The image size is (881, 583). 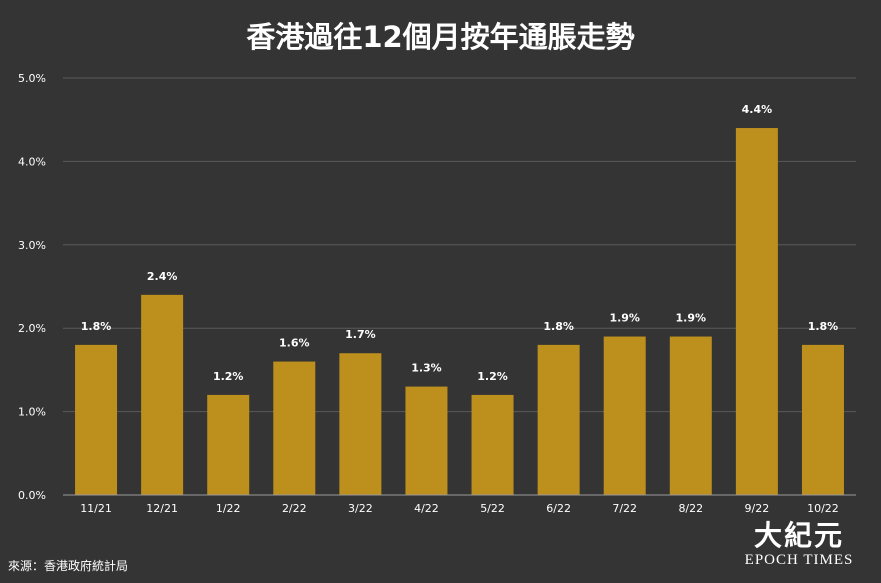 I want to click on data-label: 2.4%, so click(x=162, y=276).